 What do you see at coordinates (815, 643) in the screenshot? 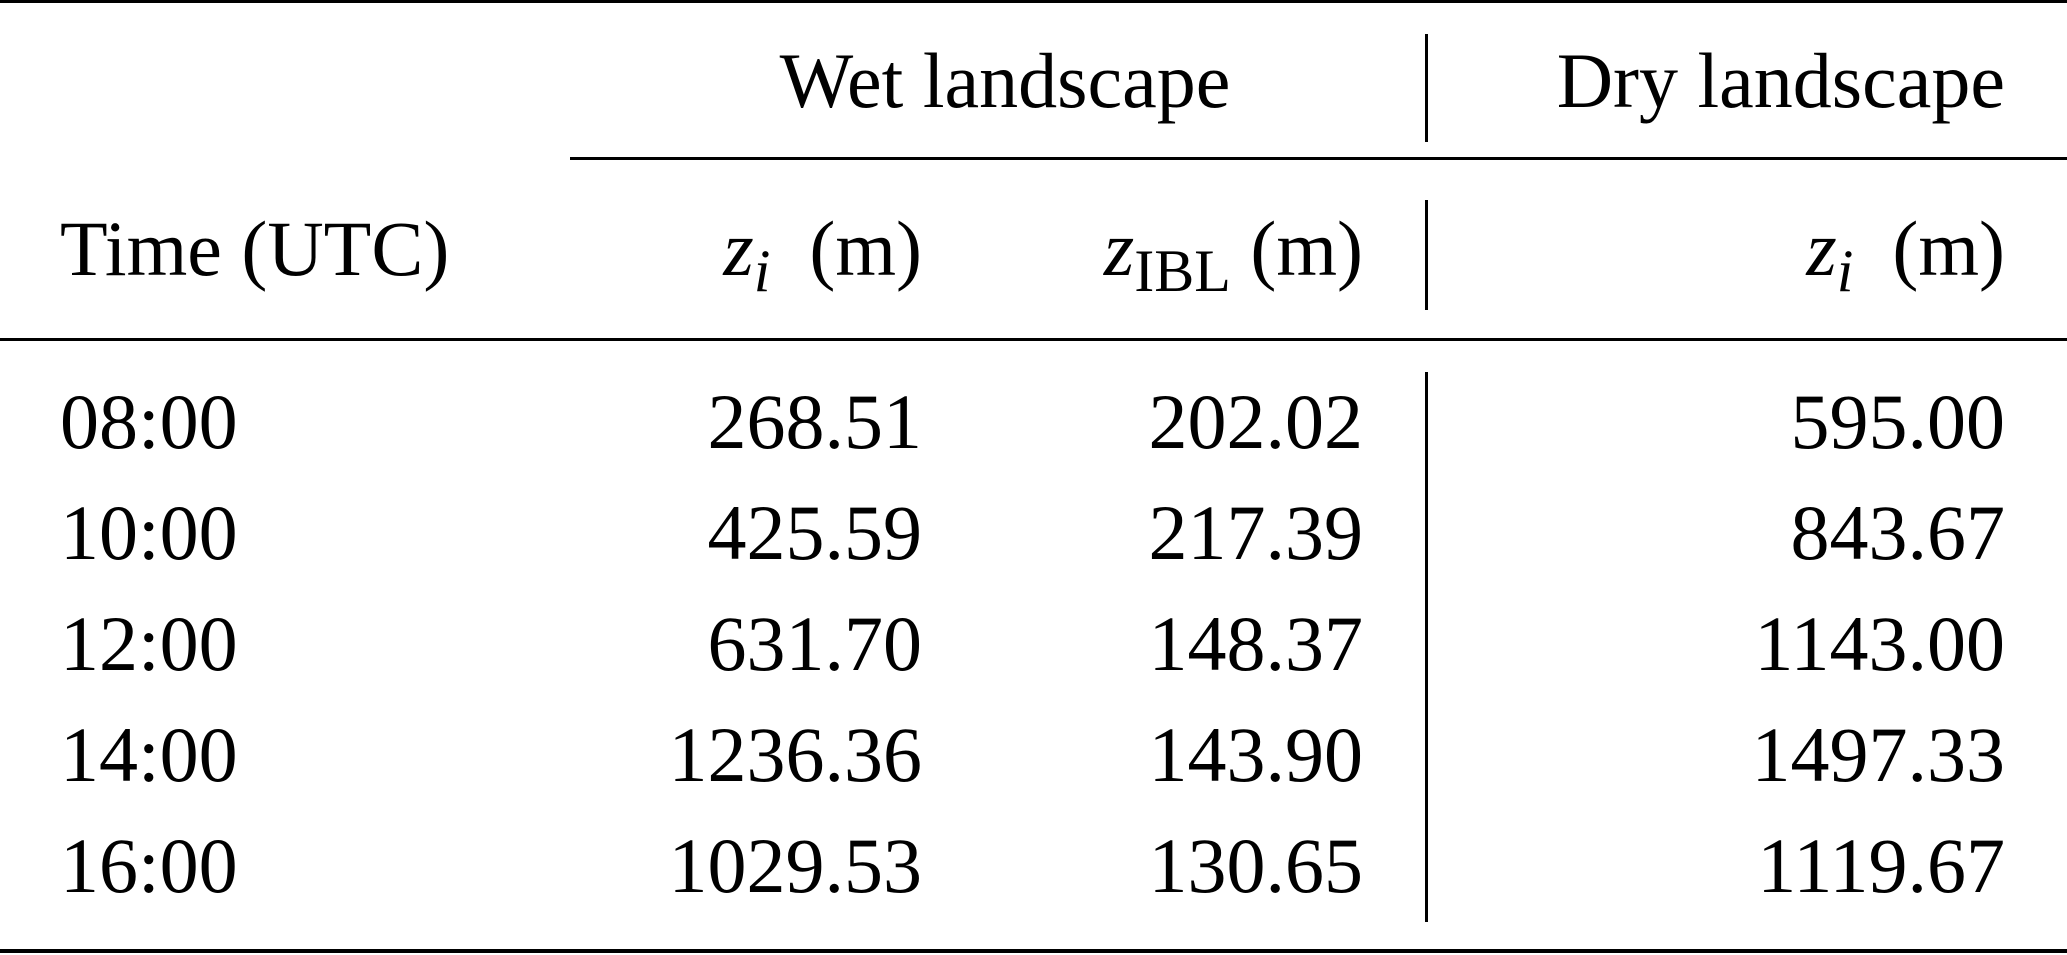
I see `row-3-wet-zi: 631.70` at bounding box center [815, 643].